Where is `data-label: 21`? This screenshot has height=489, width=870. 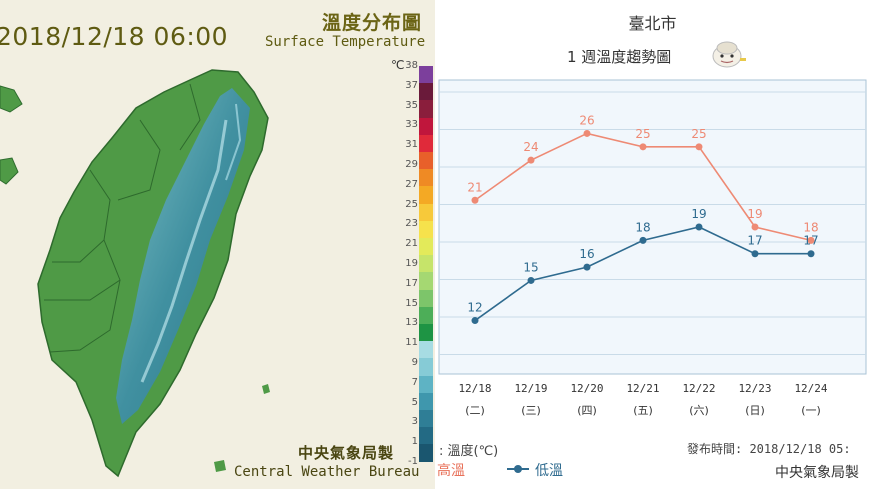 data-label: 21 is located at coordinates (474, 187).